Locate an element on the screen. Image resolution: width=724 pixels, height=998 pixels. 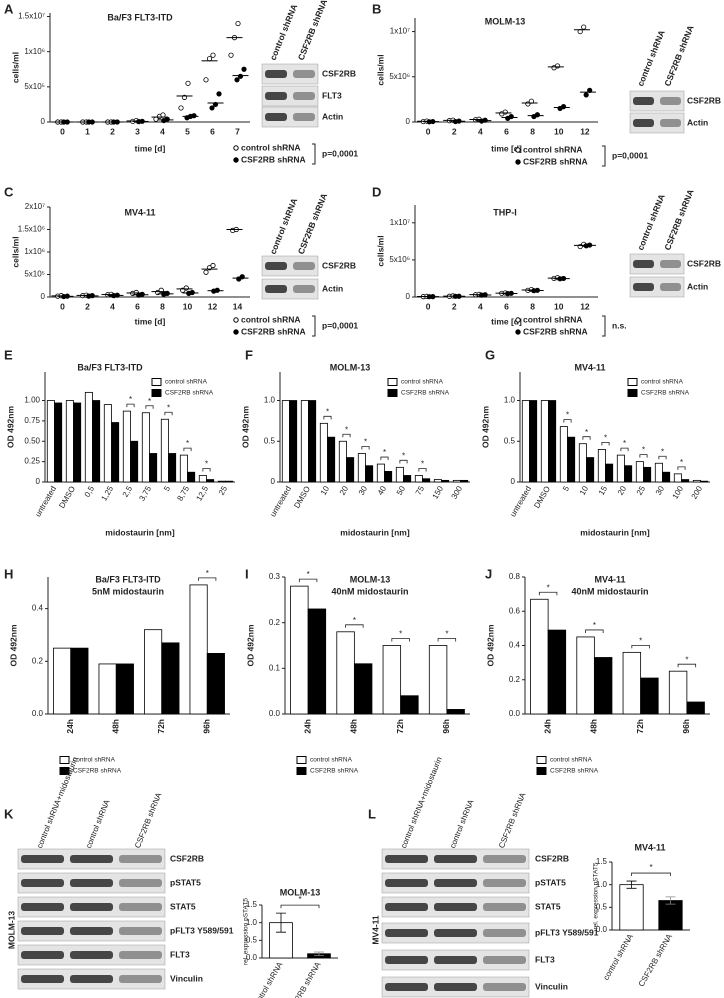
x-tick-label: 96h is located at coordinates (686, 726).